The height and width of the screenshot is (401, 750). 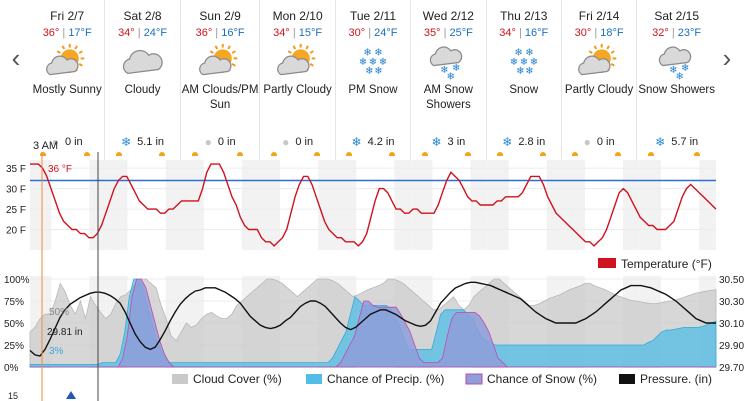 What do you see at coordinates (674, 64) in the screenshot?
I see `cloud-snow-icon: ❄ ❄❄` at bounding box center [674, 64].